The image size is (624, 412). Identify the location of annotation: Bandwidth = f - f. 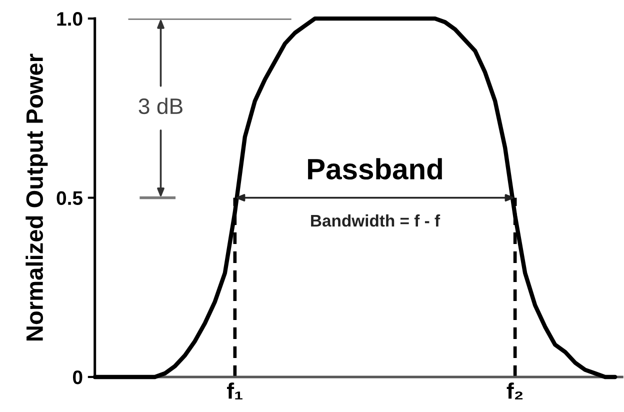
(375, 220).